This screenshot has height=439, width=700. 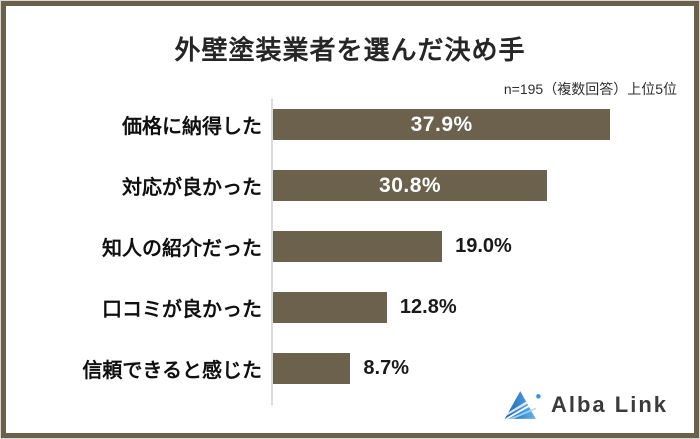 What do you see at coordinates (172, 371) in the screenshot?
I see `category-label: 信頼できると感じた` at bounding box center [172, 371].